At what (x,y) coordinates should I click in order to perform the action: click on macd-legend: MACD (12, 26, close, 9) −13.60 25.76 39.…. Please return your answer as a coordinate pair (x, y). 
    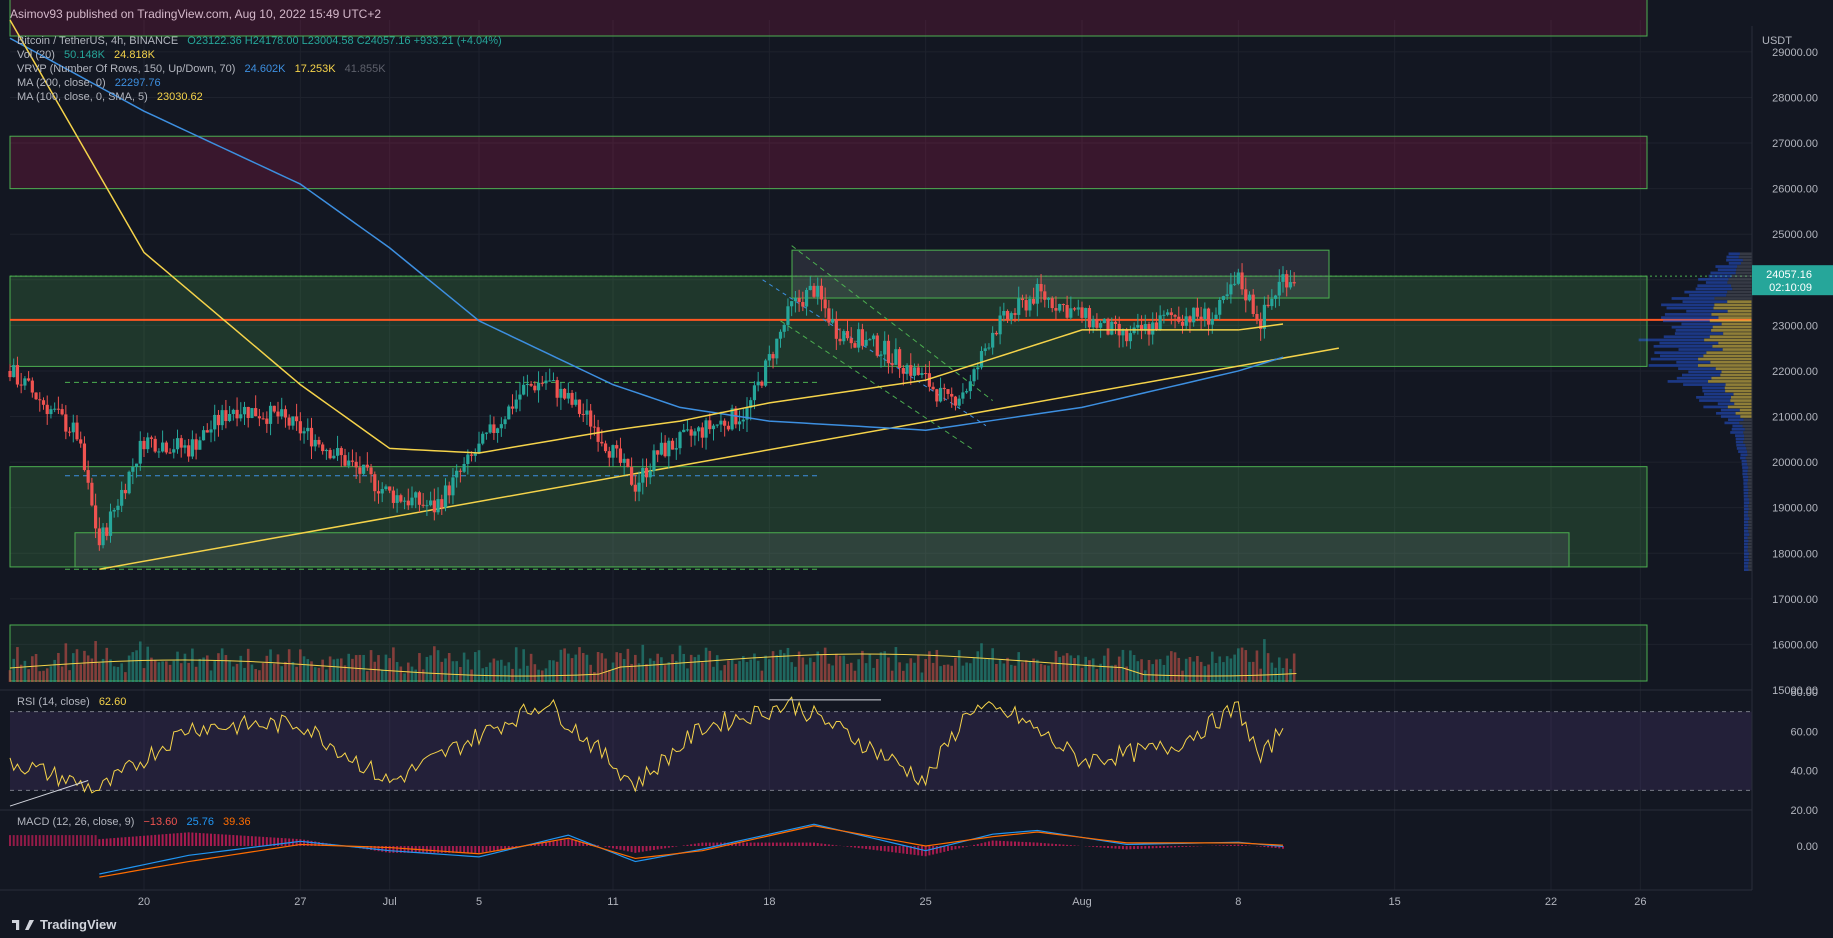
    Looking at the image, I should click on (134, 822).